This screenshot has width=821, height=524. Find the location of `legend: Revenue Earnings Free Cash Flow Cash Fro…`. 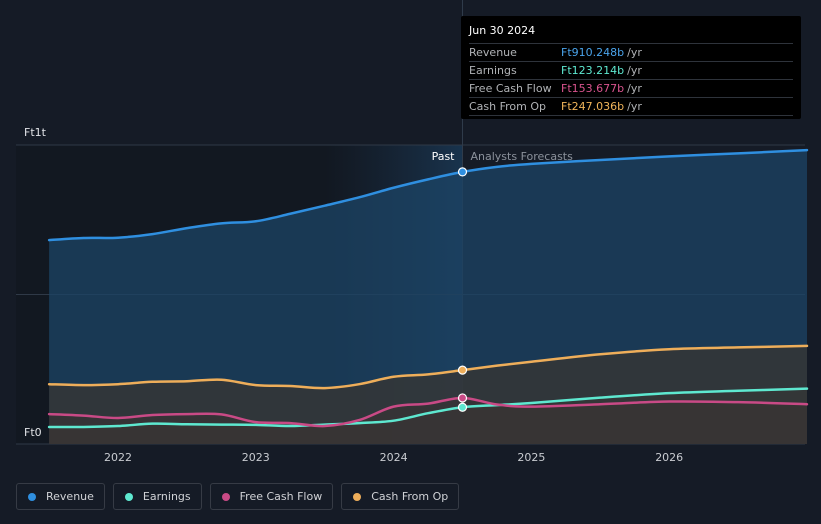

legend: Revenue Earnings Free Cash Flow Cash Fro… is located at coordinates (238, 497).